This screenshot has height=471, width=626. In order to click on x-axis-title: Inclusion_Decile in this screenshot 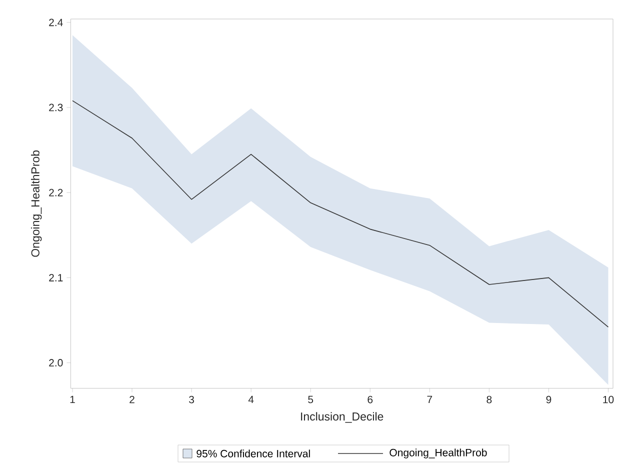, I will do `click(342, 417)`.